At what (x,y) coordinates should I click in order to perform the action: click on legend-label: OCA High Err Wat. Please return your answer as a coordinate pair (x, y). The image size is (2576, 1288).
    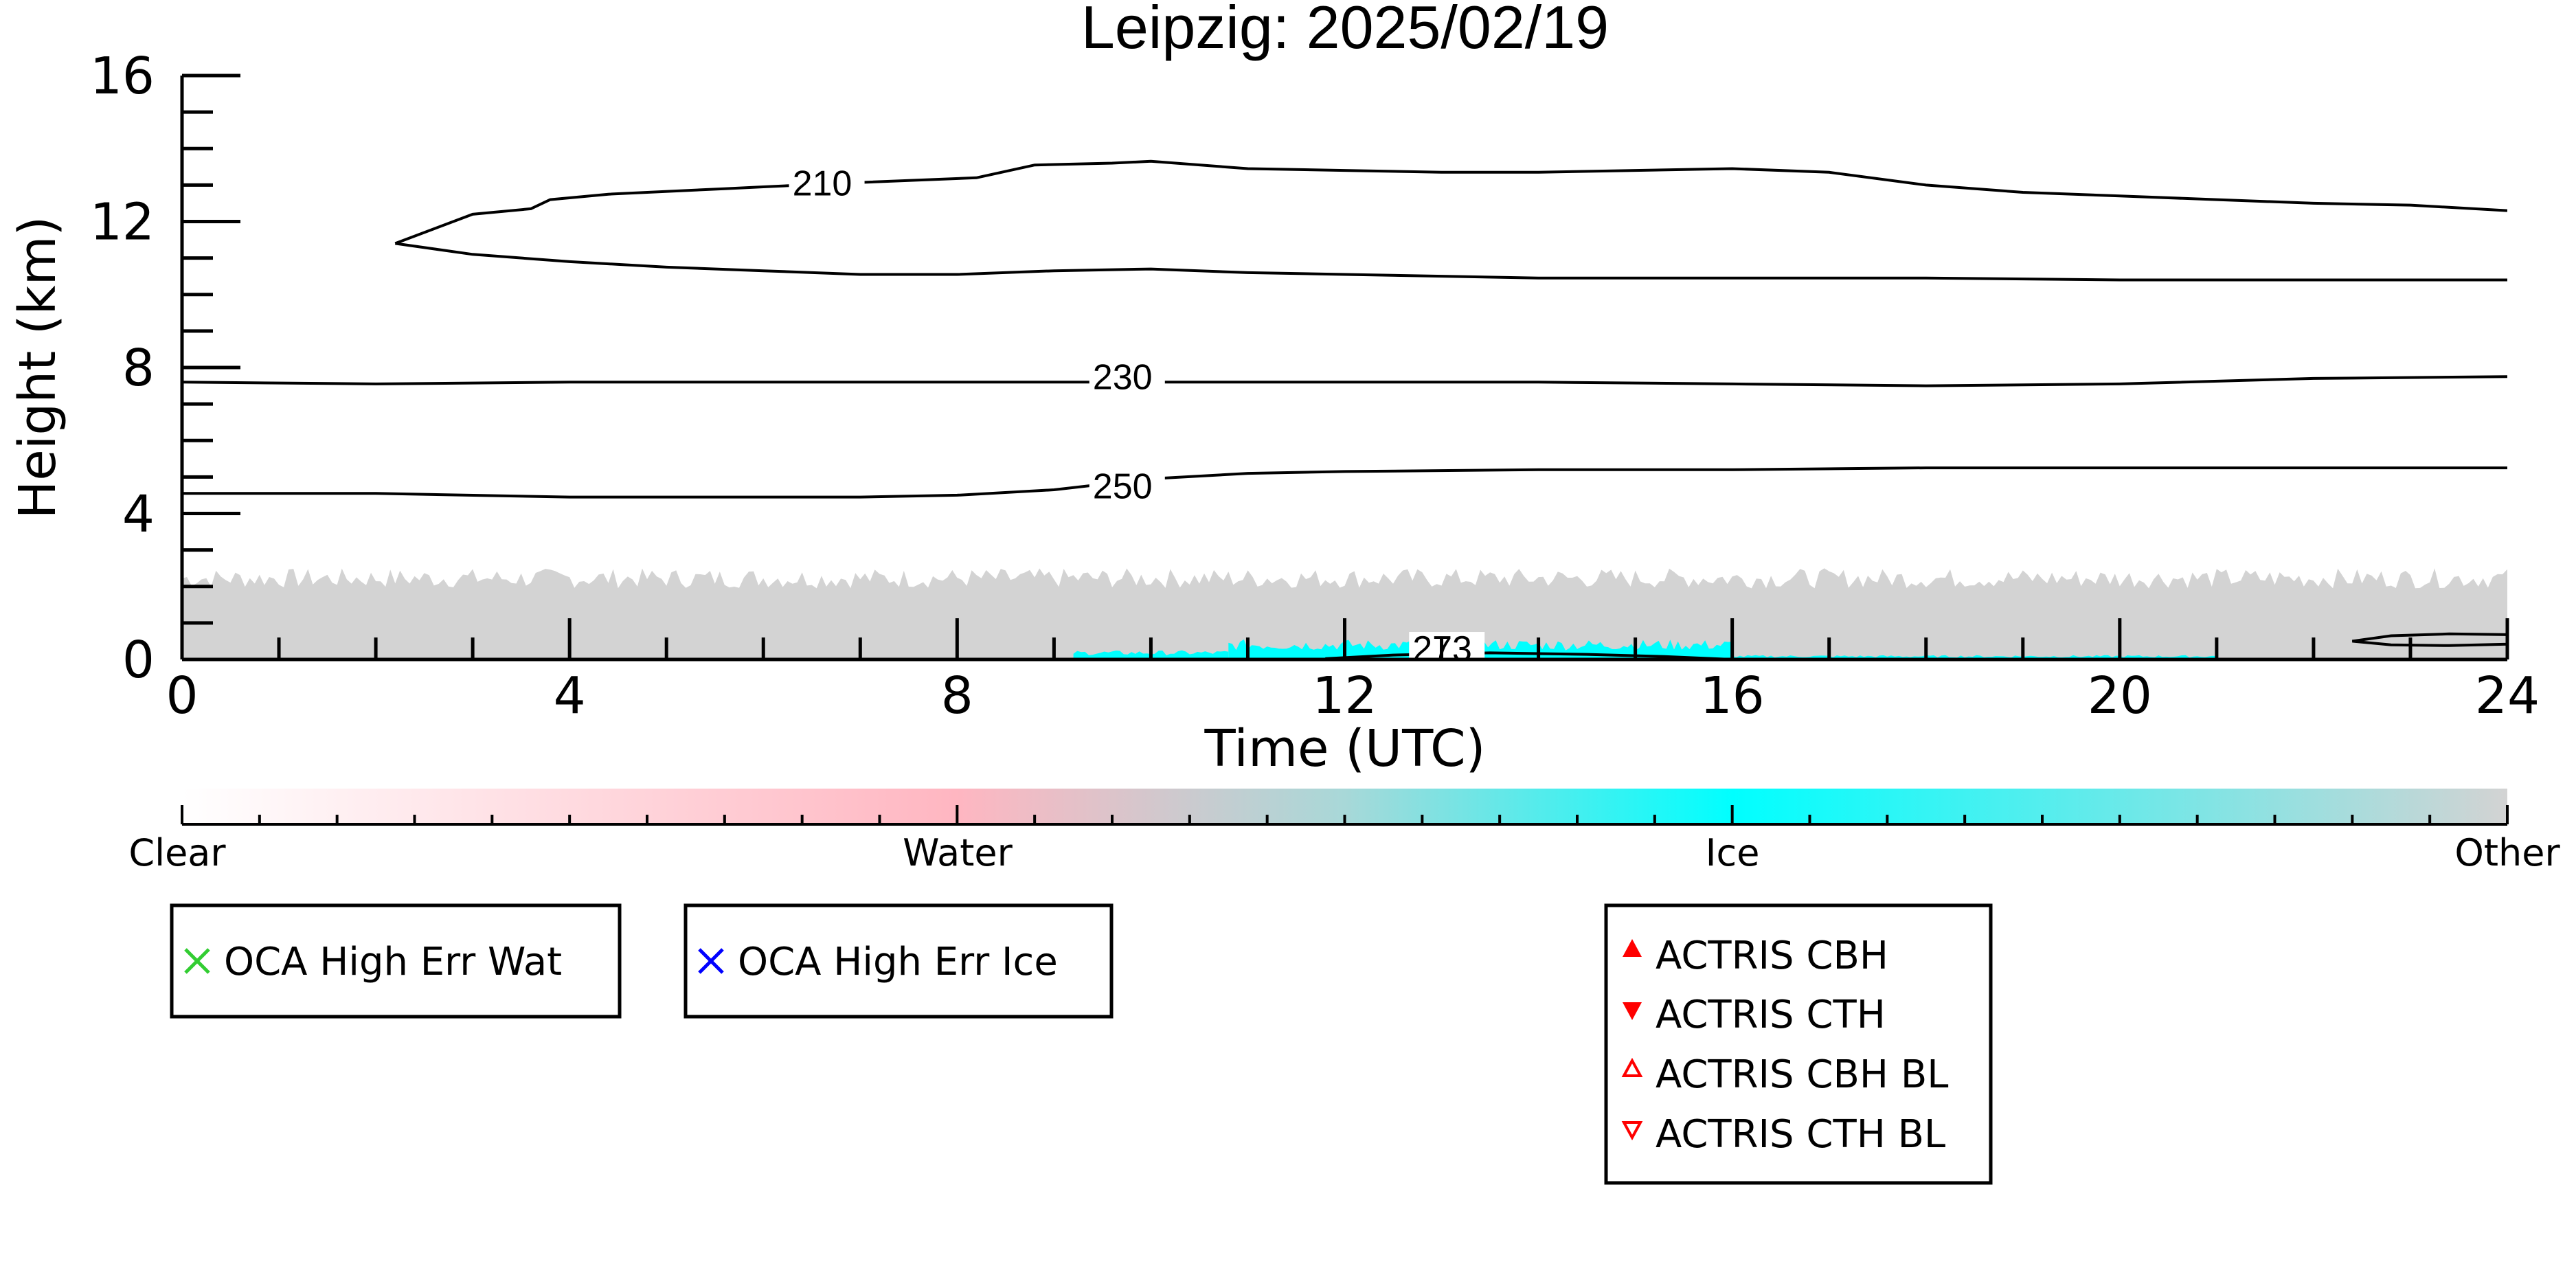
    Looking at the image, I should click on (393, 962).